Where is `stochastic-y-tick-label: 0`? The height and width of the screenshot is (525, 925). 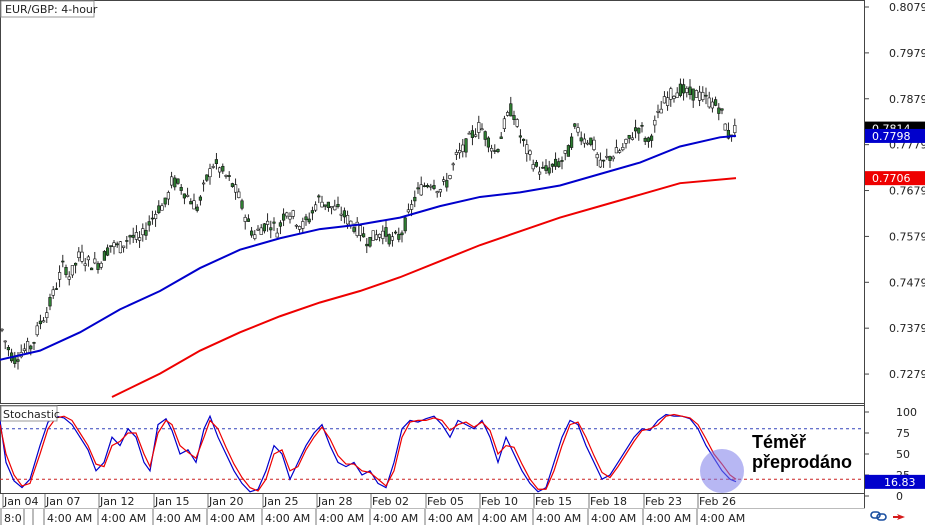 stochastic-y-tick-label: 0 is located at coordinates (899, 496).